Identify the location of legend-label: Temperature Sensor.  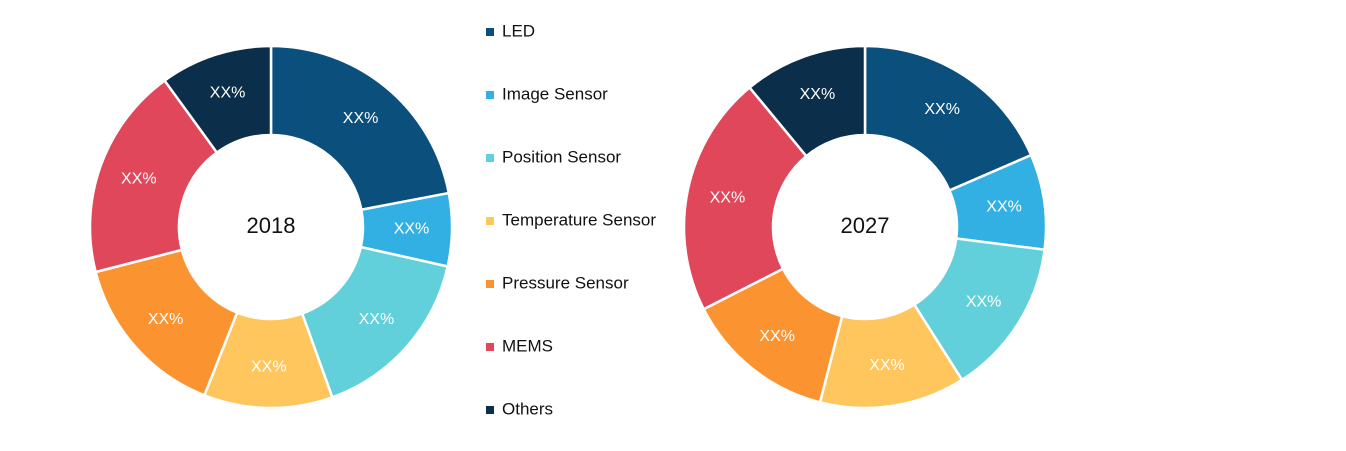
(579, 219).